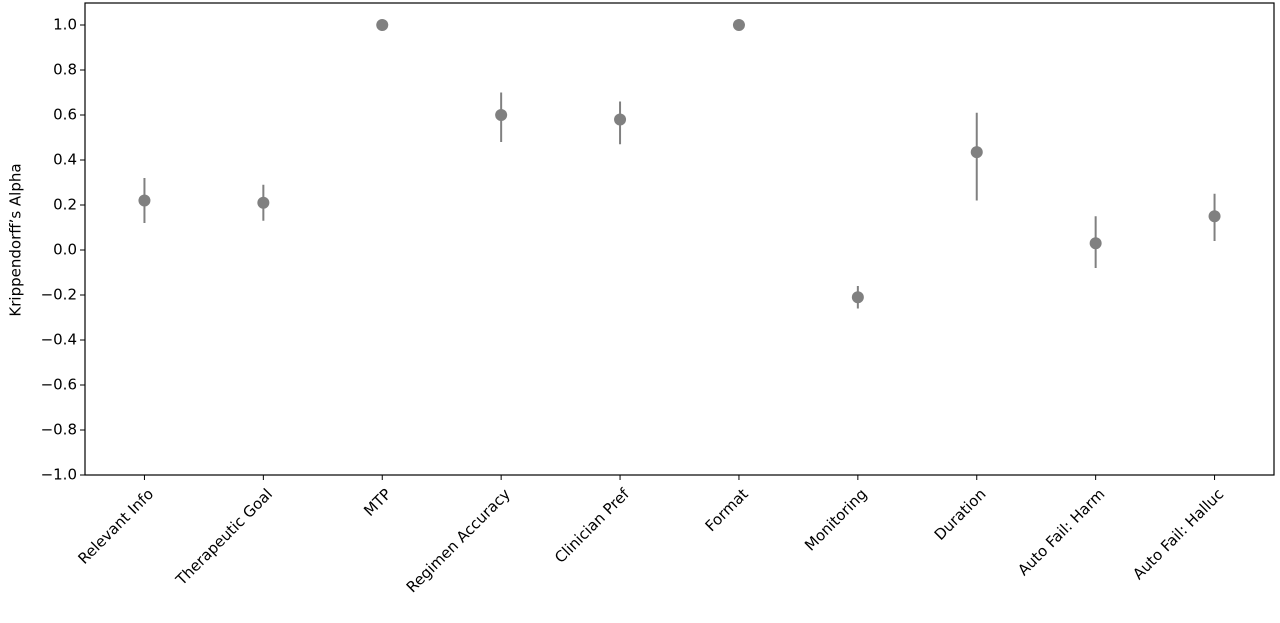 This screenshot has height=623, width=1280. I want to click on x-tick-label: Auto Fail: Halluc, so click(1178, 534).